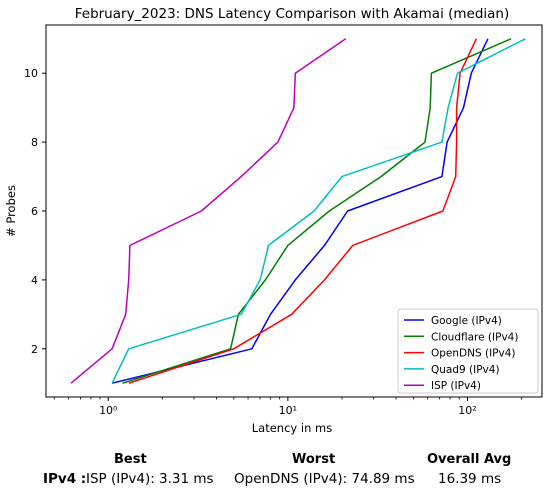 This screenshot has width=548, height=496. I want to click on y-tick-label: 2, so click(34, 349).